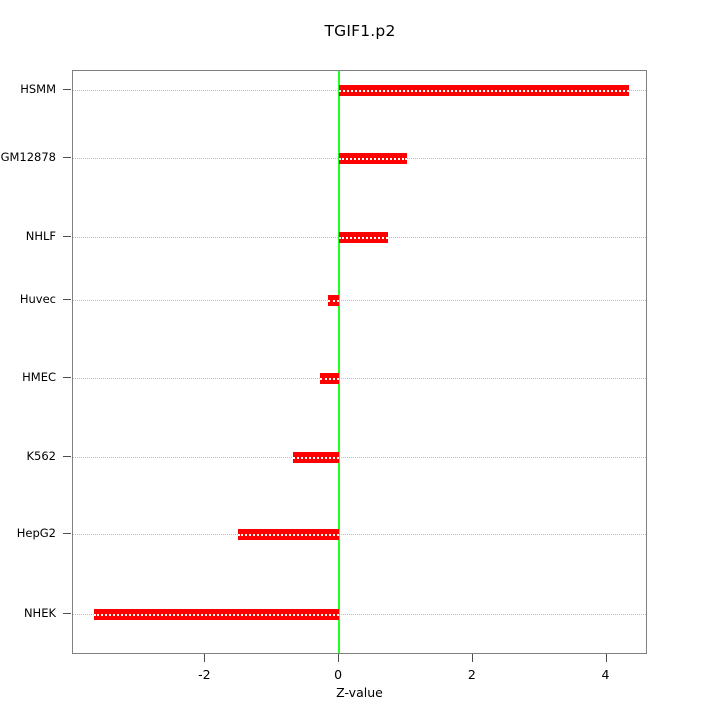  Describe the element at coordinates (204, 674) in the screenshot. I see `x-axis-tick-label: -2` at that location.